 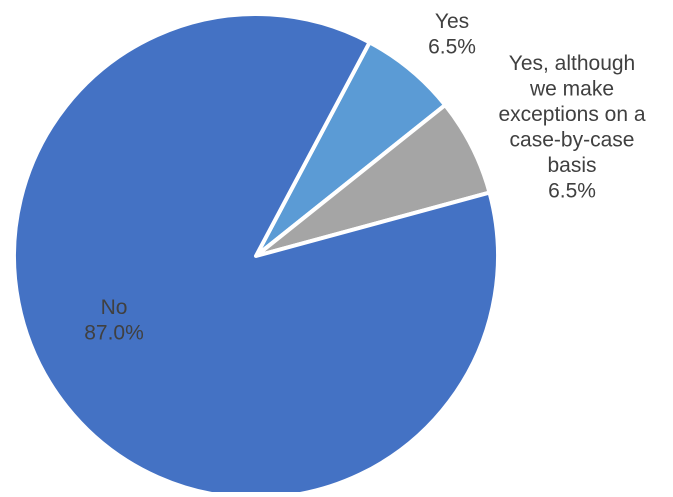 What do you see at coordinates (452, 34) in the screenshot?
I see `slice-label-1: Yes 6.5%` at bounding box center [452, 34].